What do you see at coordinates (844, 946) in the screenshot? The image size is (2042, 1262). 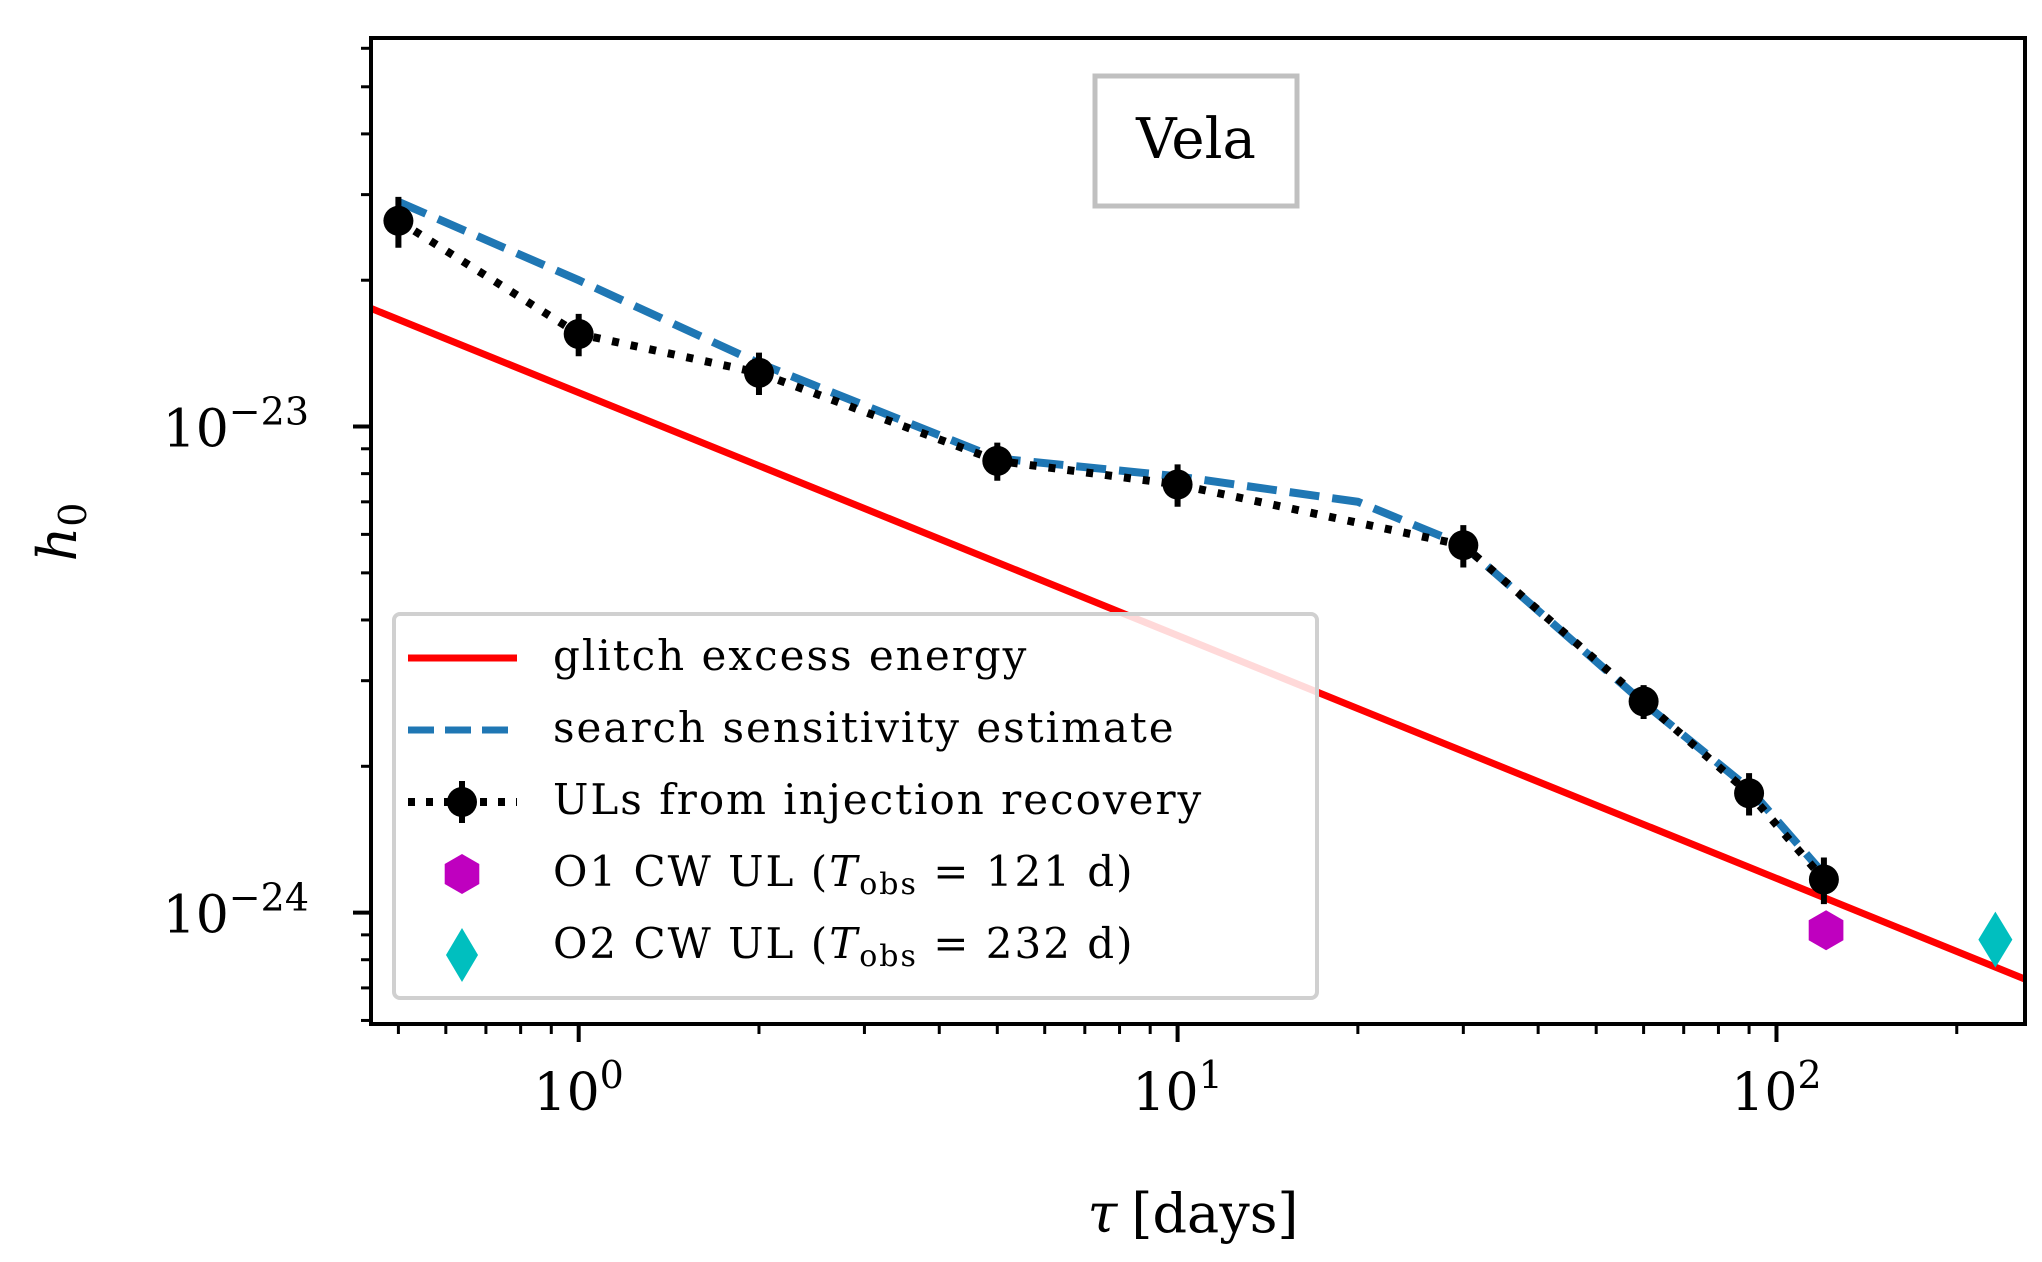 I see `legend-o2-label: O2 CW UL (Tobs = 232 d)` at bounding box center [844, 946].